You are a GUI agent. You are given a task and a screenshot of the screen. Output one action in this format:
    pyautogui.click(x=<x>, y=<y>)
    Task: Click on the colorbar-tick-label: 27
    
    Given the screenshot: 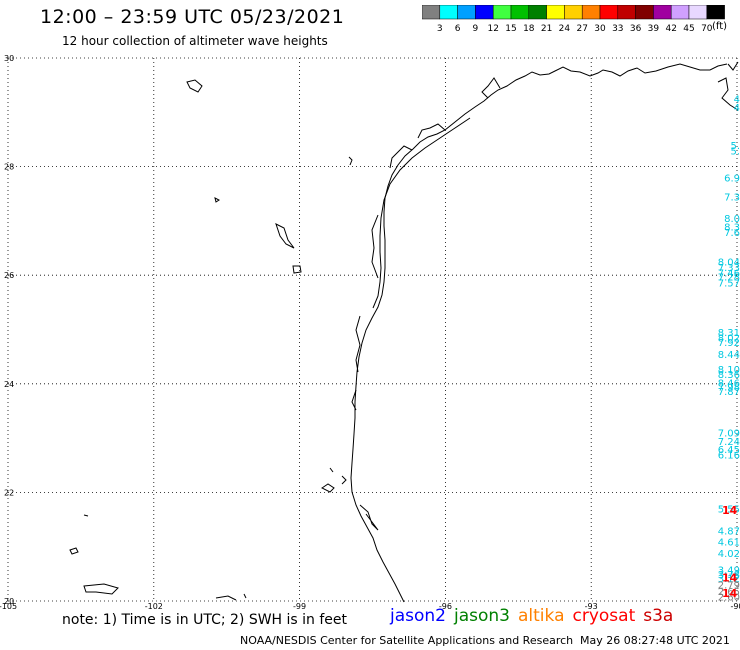 What is the action you would take?
    pyautogui.click(x=581, y=29)
    